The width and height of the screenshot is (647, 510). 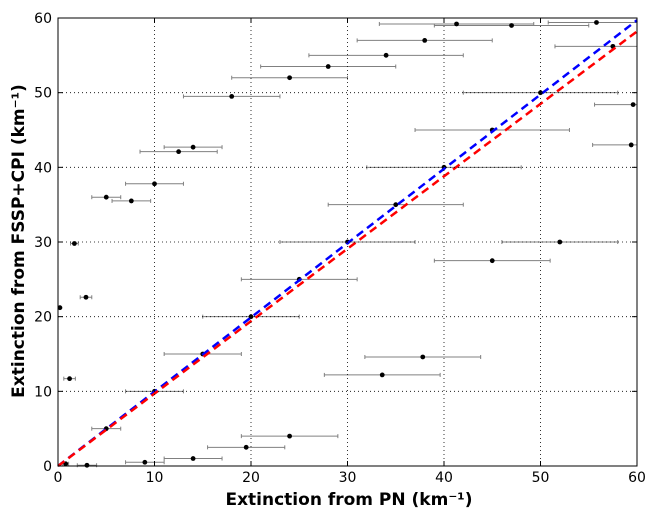 I want to click on x-tick-label: 30, so click(x=348, y=478).